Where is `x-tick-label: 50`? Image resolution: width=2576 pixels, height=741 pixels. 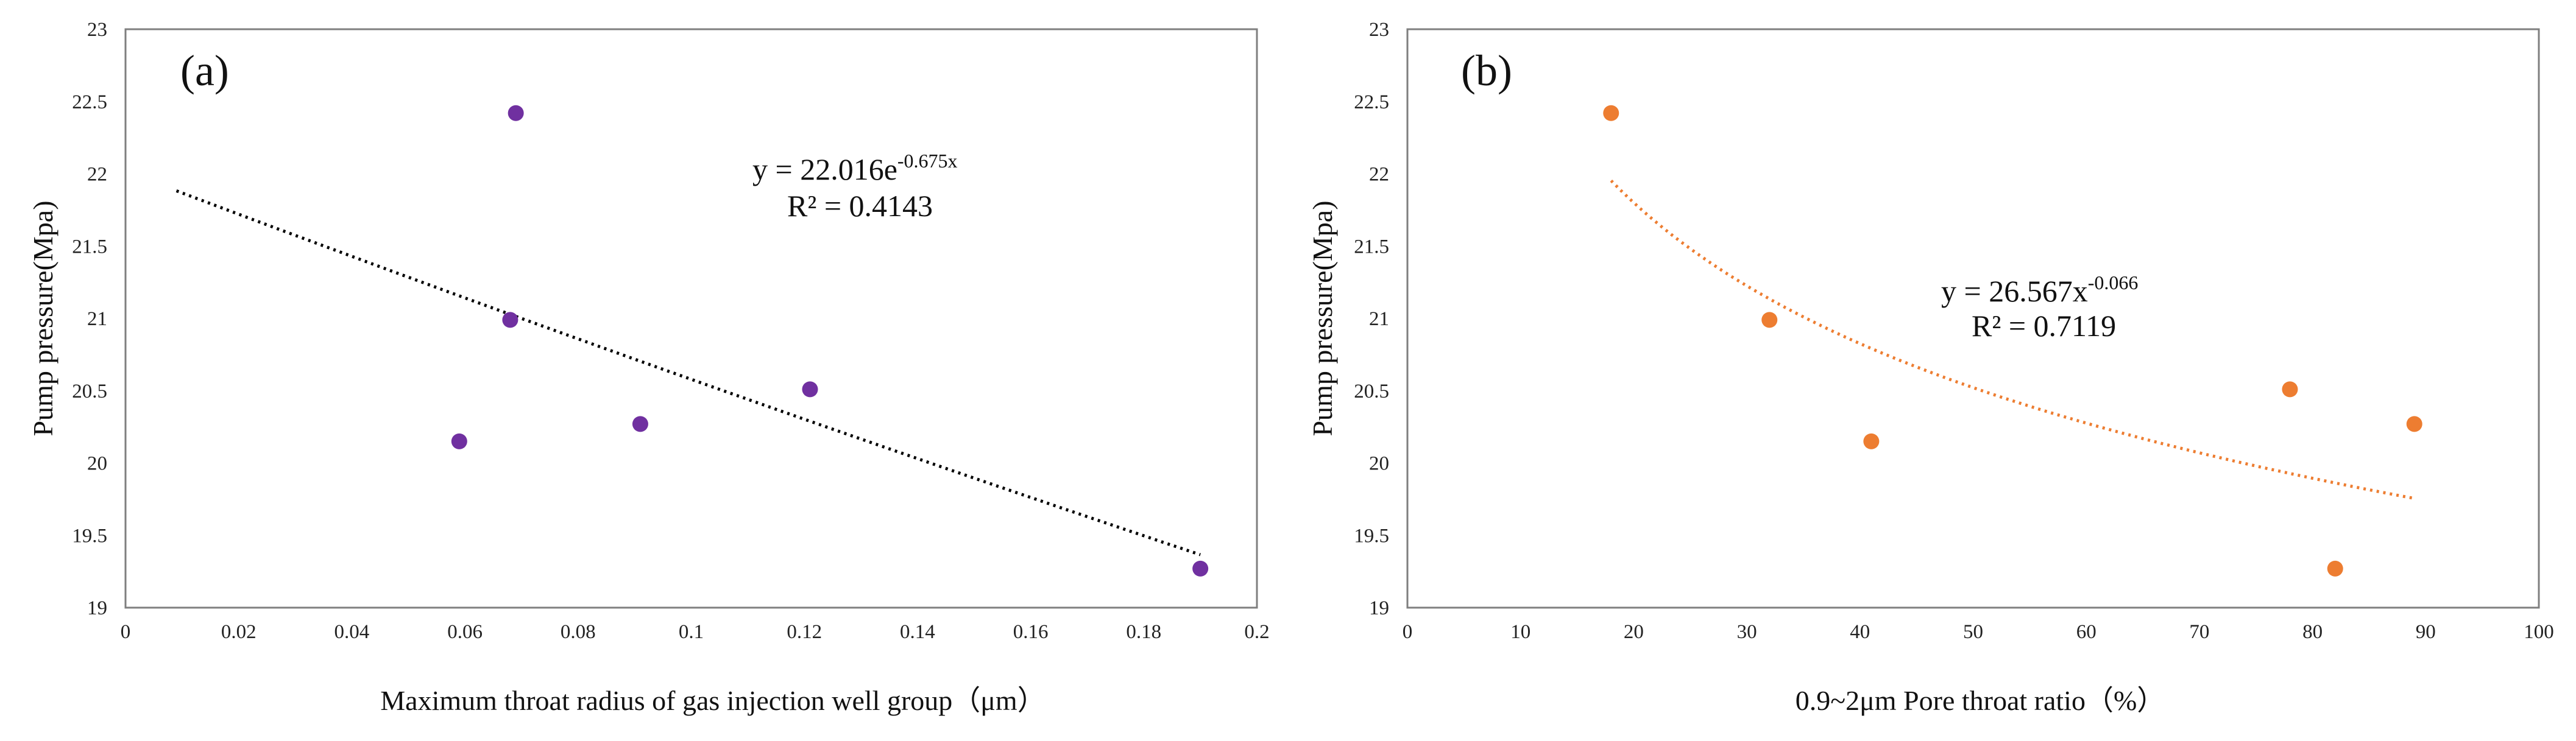 x-tick-label: 50 is located at coordinates (1973, 632).